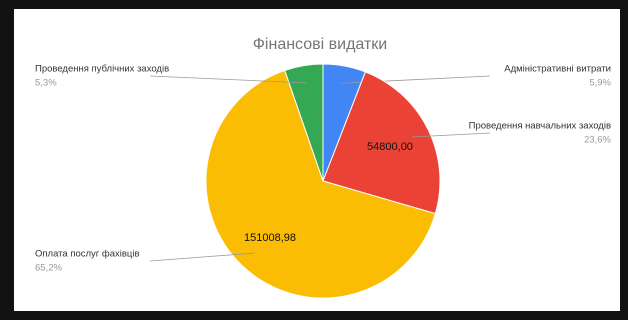 This screenshot has width=628, height=320. I want to click on legend-label: Оплата послуг фахівців, so click(87, 254).